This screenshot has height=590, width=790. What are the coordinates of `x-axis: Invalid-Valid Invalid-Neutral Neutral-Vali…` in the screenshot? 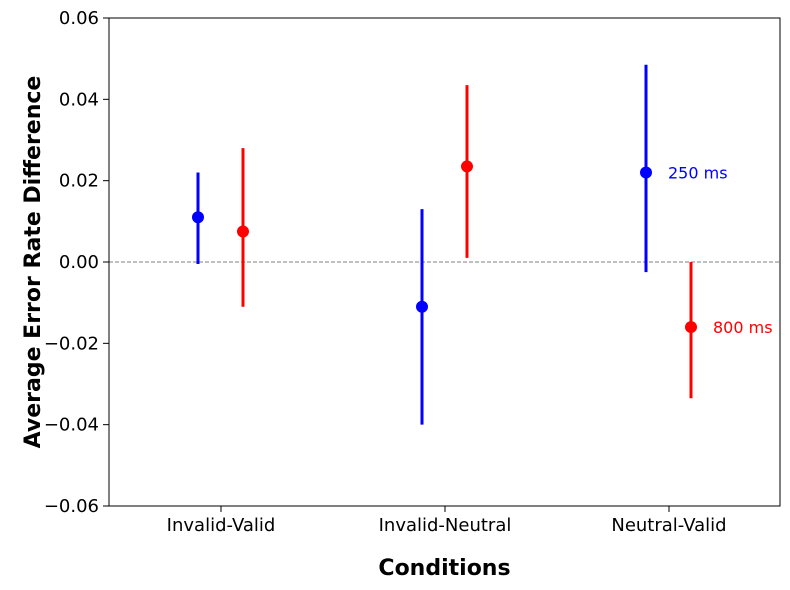 It's located at (447, 521).